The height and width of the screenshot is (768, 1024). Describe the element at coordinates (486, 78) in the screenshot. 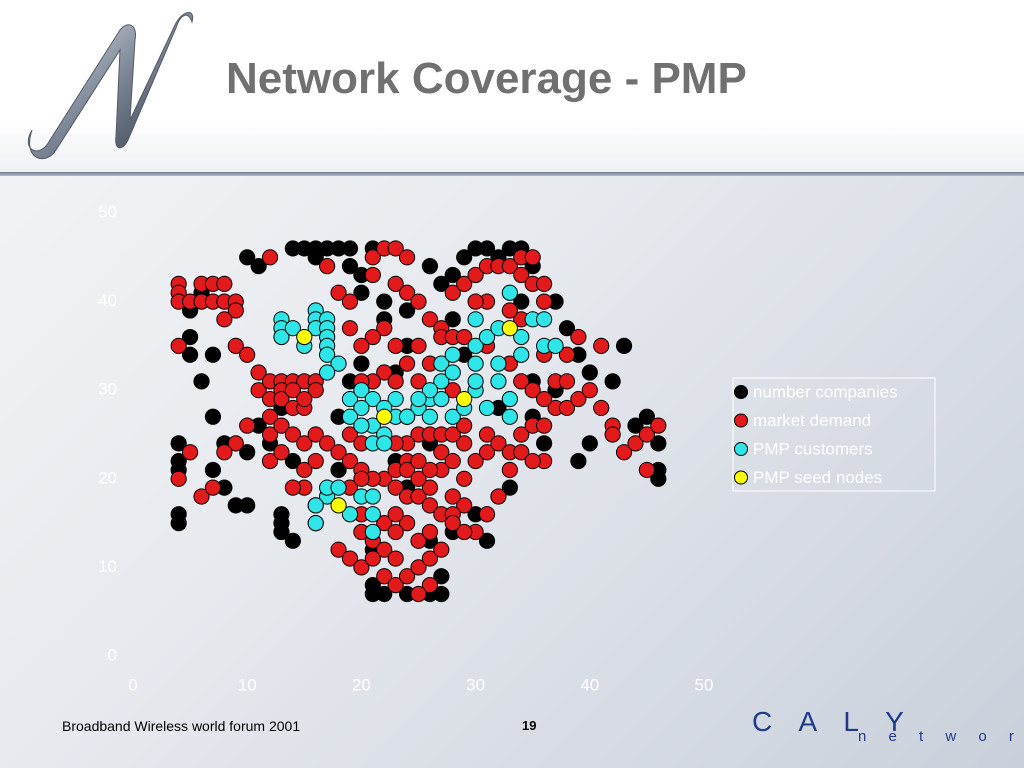

I see `slide-title: Network Coverage - PMP` at that location.